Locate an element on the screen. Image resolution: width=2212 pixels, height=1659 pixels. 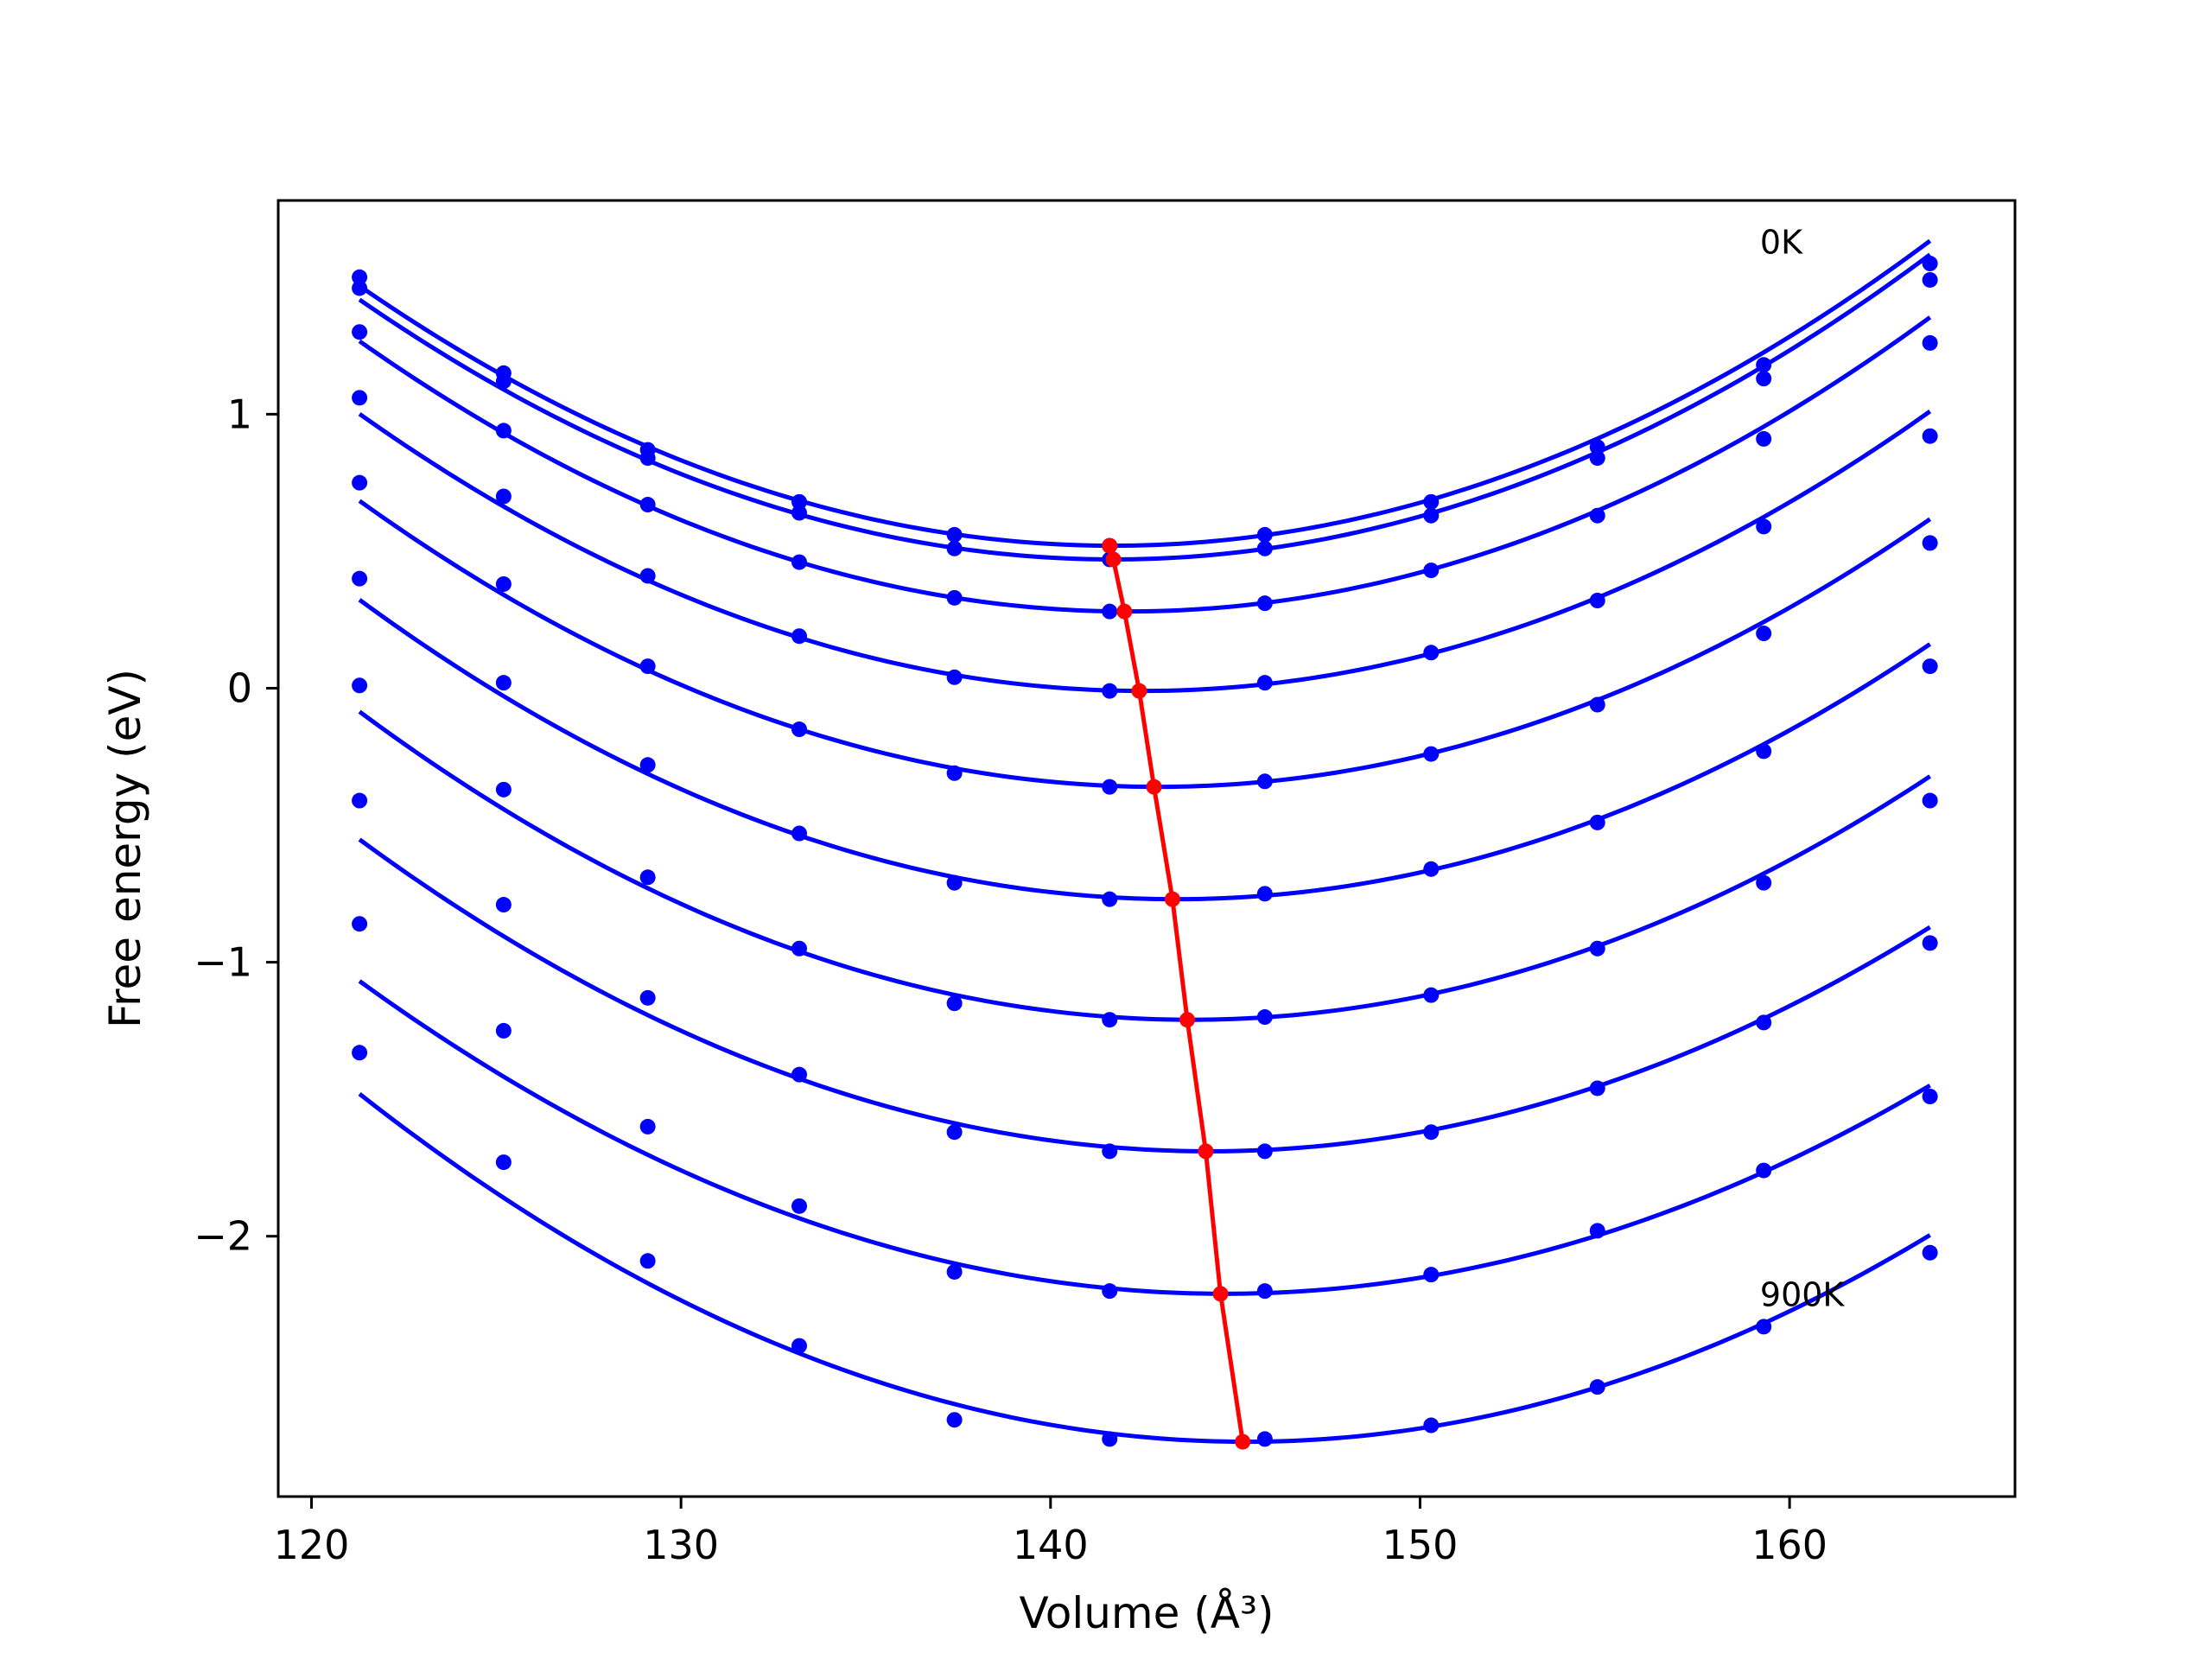
x-tick-label: 130 is located at coordinates (681, 1545).